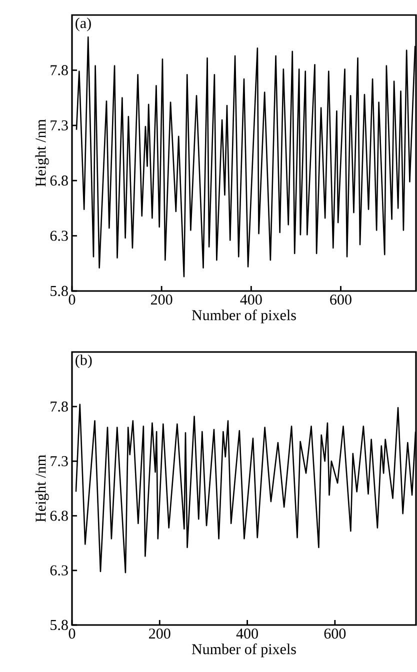  Describe the element at coordinates (84, 361) in the screenshot. I see `annotation: (b)` at that location.